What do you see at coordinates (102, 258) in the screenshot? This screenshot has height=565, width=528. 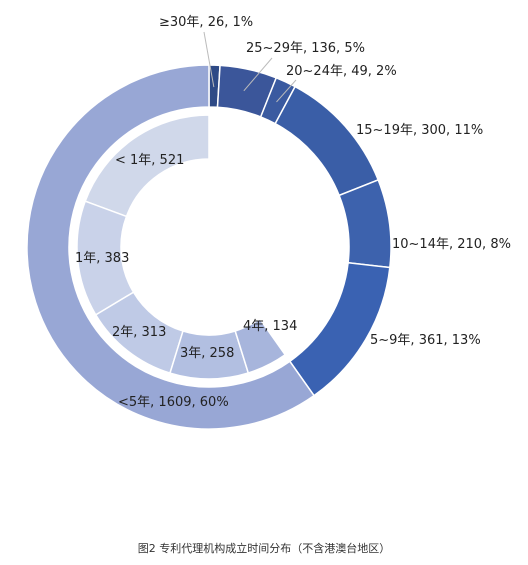 I see `label-1yr: 1年, 383` at bounding box center [102, 258].